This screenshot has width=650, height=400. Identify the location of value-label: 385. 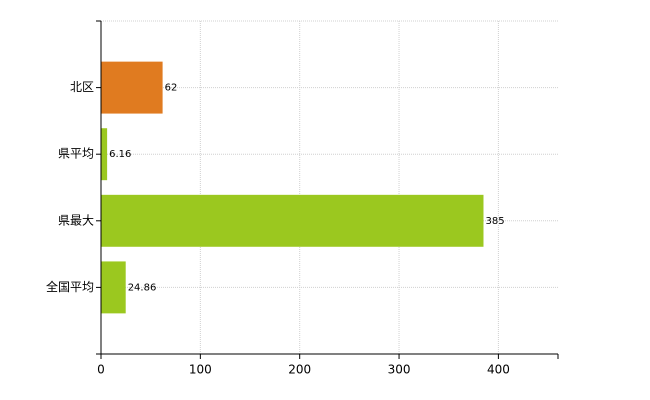
(494, 221).